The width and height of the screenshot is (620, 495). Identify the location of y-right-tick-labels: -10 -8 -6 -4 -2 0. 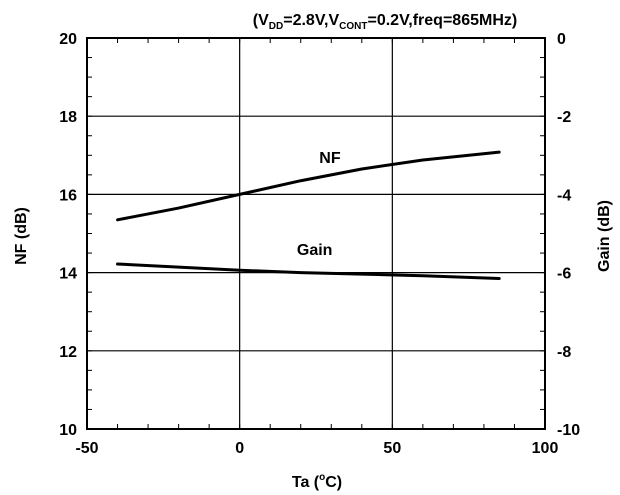
(568, 235).